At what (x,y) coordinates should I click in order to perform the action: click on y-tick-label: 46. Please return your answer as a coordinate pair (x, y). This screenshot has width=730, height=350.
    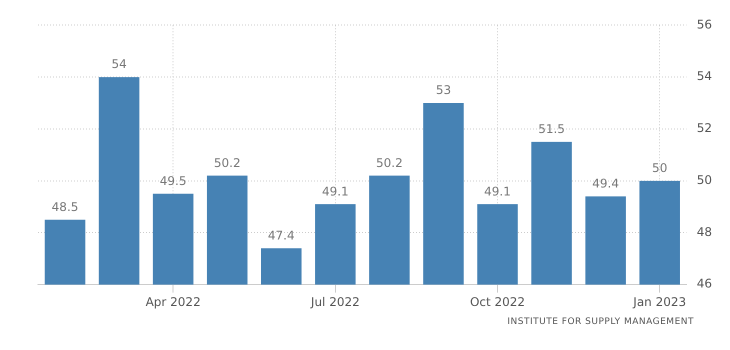
    Looking at the image, I should click on (704, 283).